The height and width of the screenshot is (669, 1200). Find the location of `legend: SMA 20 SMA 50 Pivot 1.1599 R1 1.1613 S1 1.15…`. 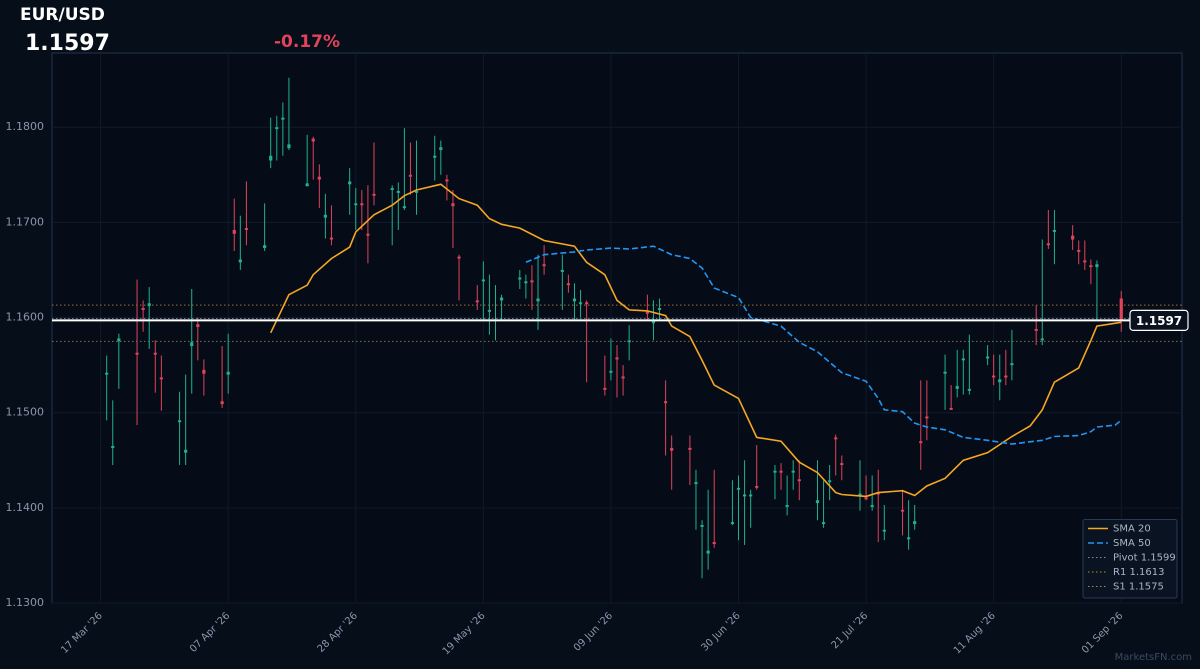

legend: SMA 20 SMA 50 Pivot 1.1599 R1 1.1613 S1 1.15… is located at coordinates (1130, 559).